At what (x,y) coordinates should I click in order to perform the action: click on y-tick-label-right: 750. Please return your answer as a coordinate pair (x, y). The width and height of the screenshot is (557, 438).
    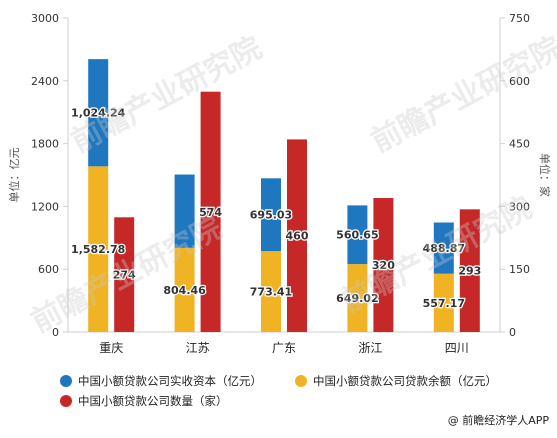
    Looking at the image, I should click on (519, 18).